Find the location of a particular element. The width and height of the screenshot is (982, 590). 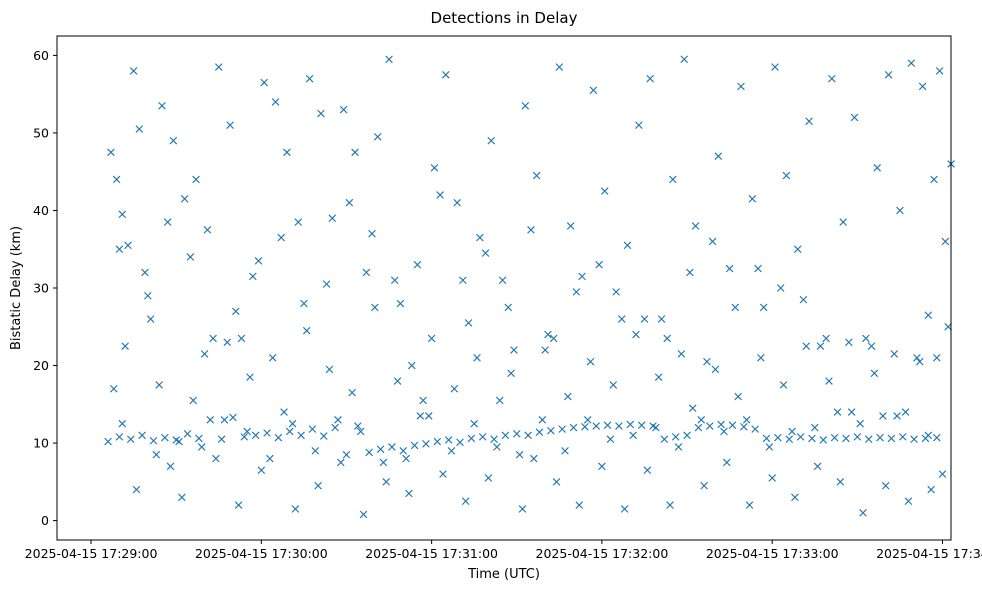

y-axis: 0 10 20 30 40 50 60 is located at coordinates (45, 288).